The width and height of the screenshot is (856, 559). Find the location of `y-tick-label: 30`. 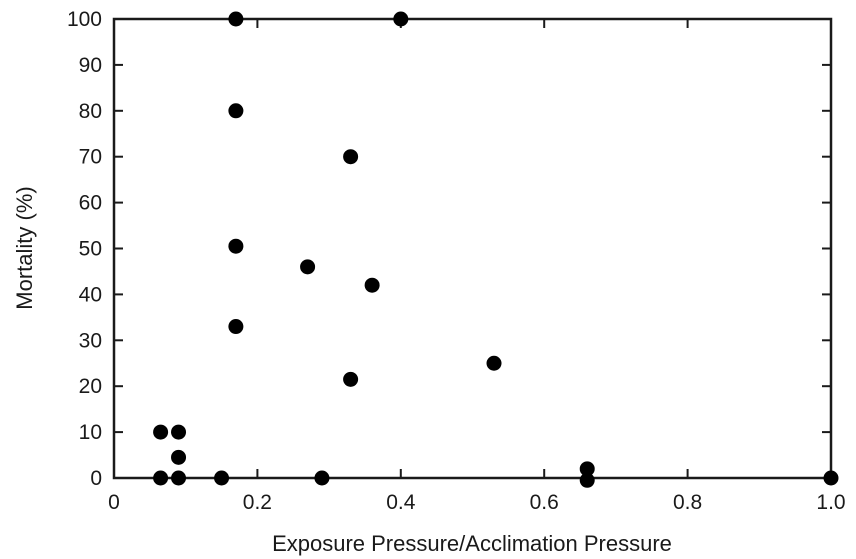

y-tick-label: 30 is located at coordinates (90, 340).